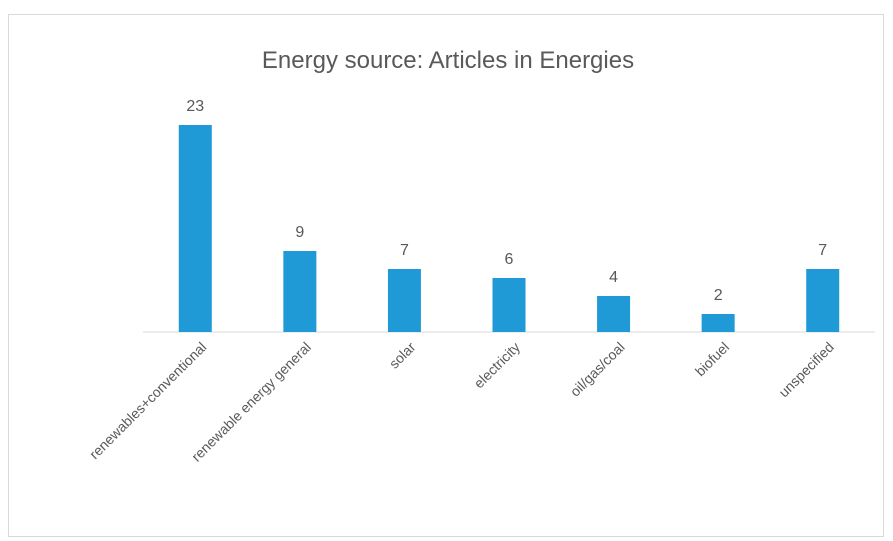  What do you see at coordinates (718, 295) in the screenshot?
I see `data-label: 2` at bounding box center [718, 295].